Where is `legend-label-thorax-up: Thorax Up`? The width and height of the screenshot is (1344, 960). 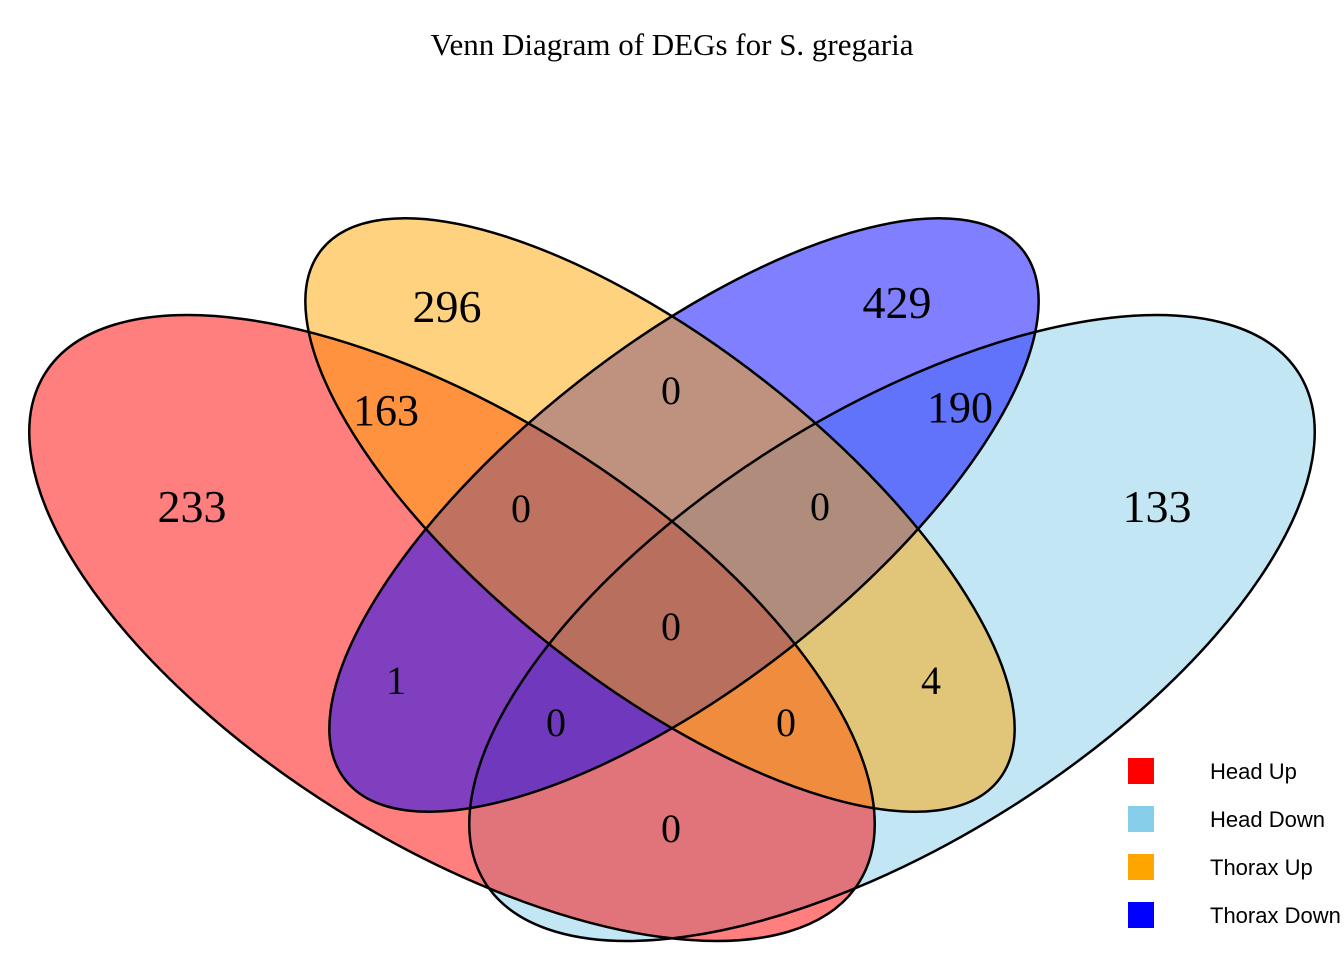
legend-label-thorax-up: Thorax Up is located at coordinates (1261, 867).